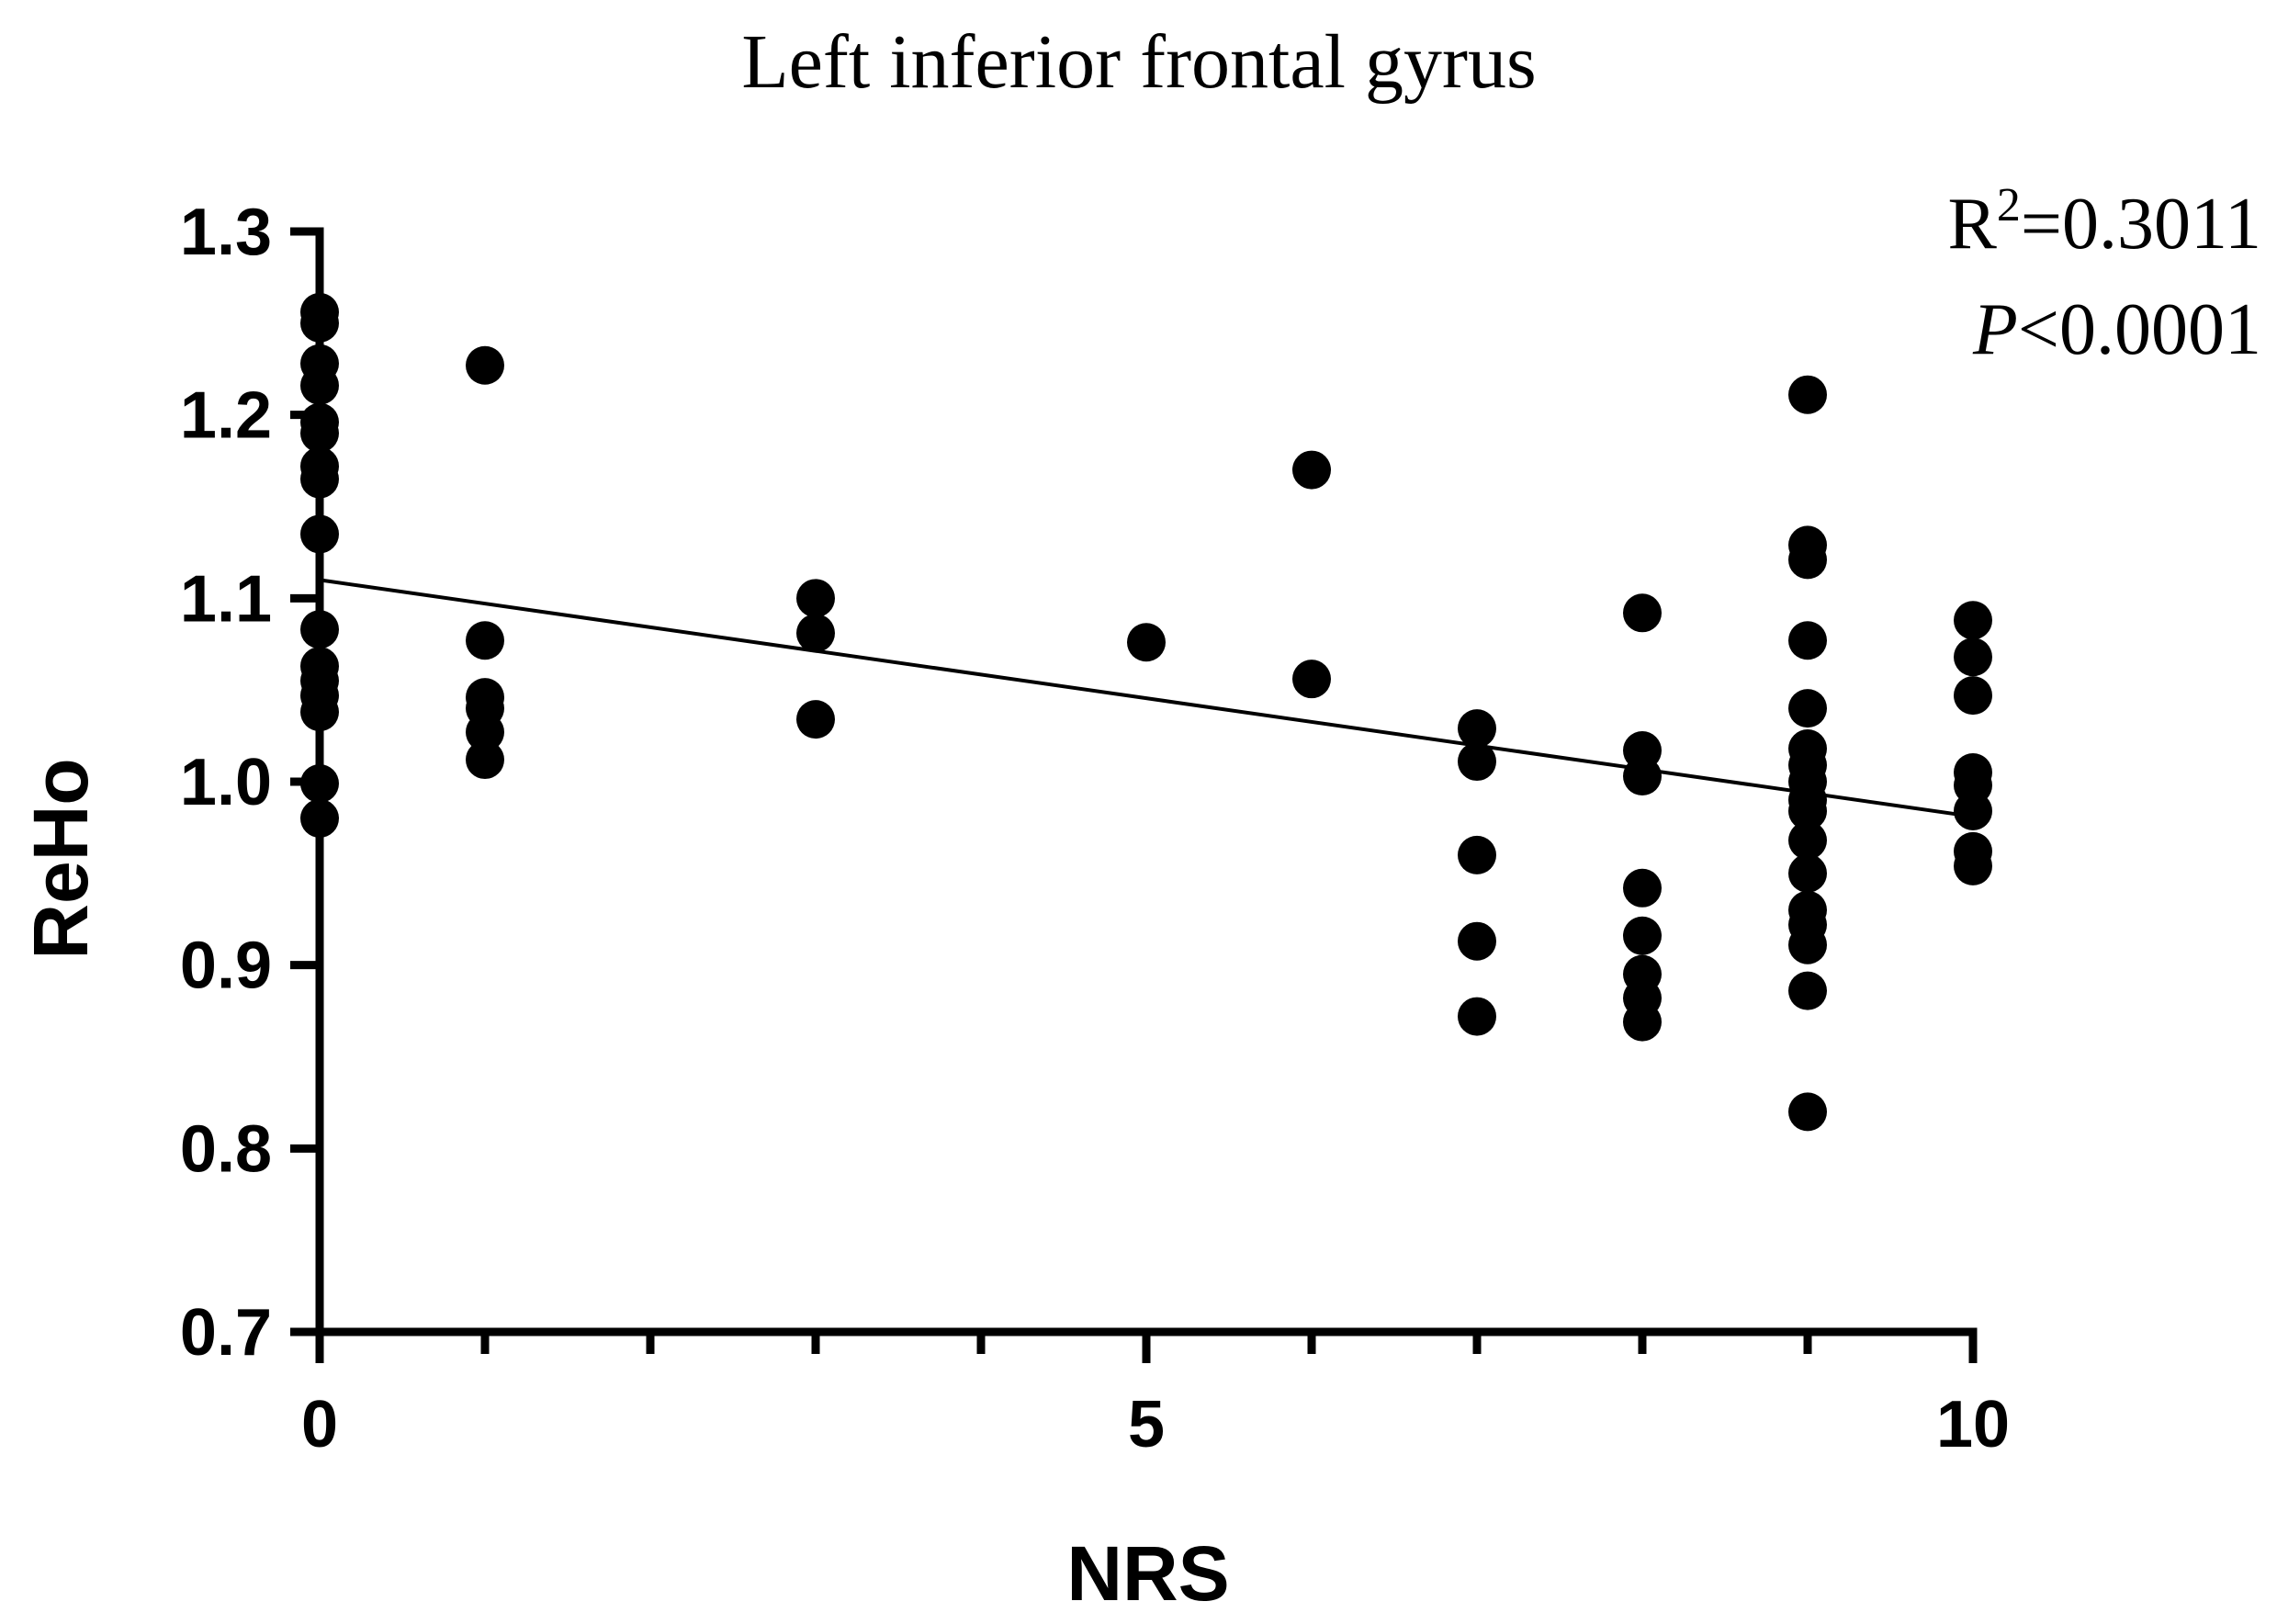 This screenshot has height=1624, width=2277. I want to click on x-tick-label: 0, so click(319, 1424).